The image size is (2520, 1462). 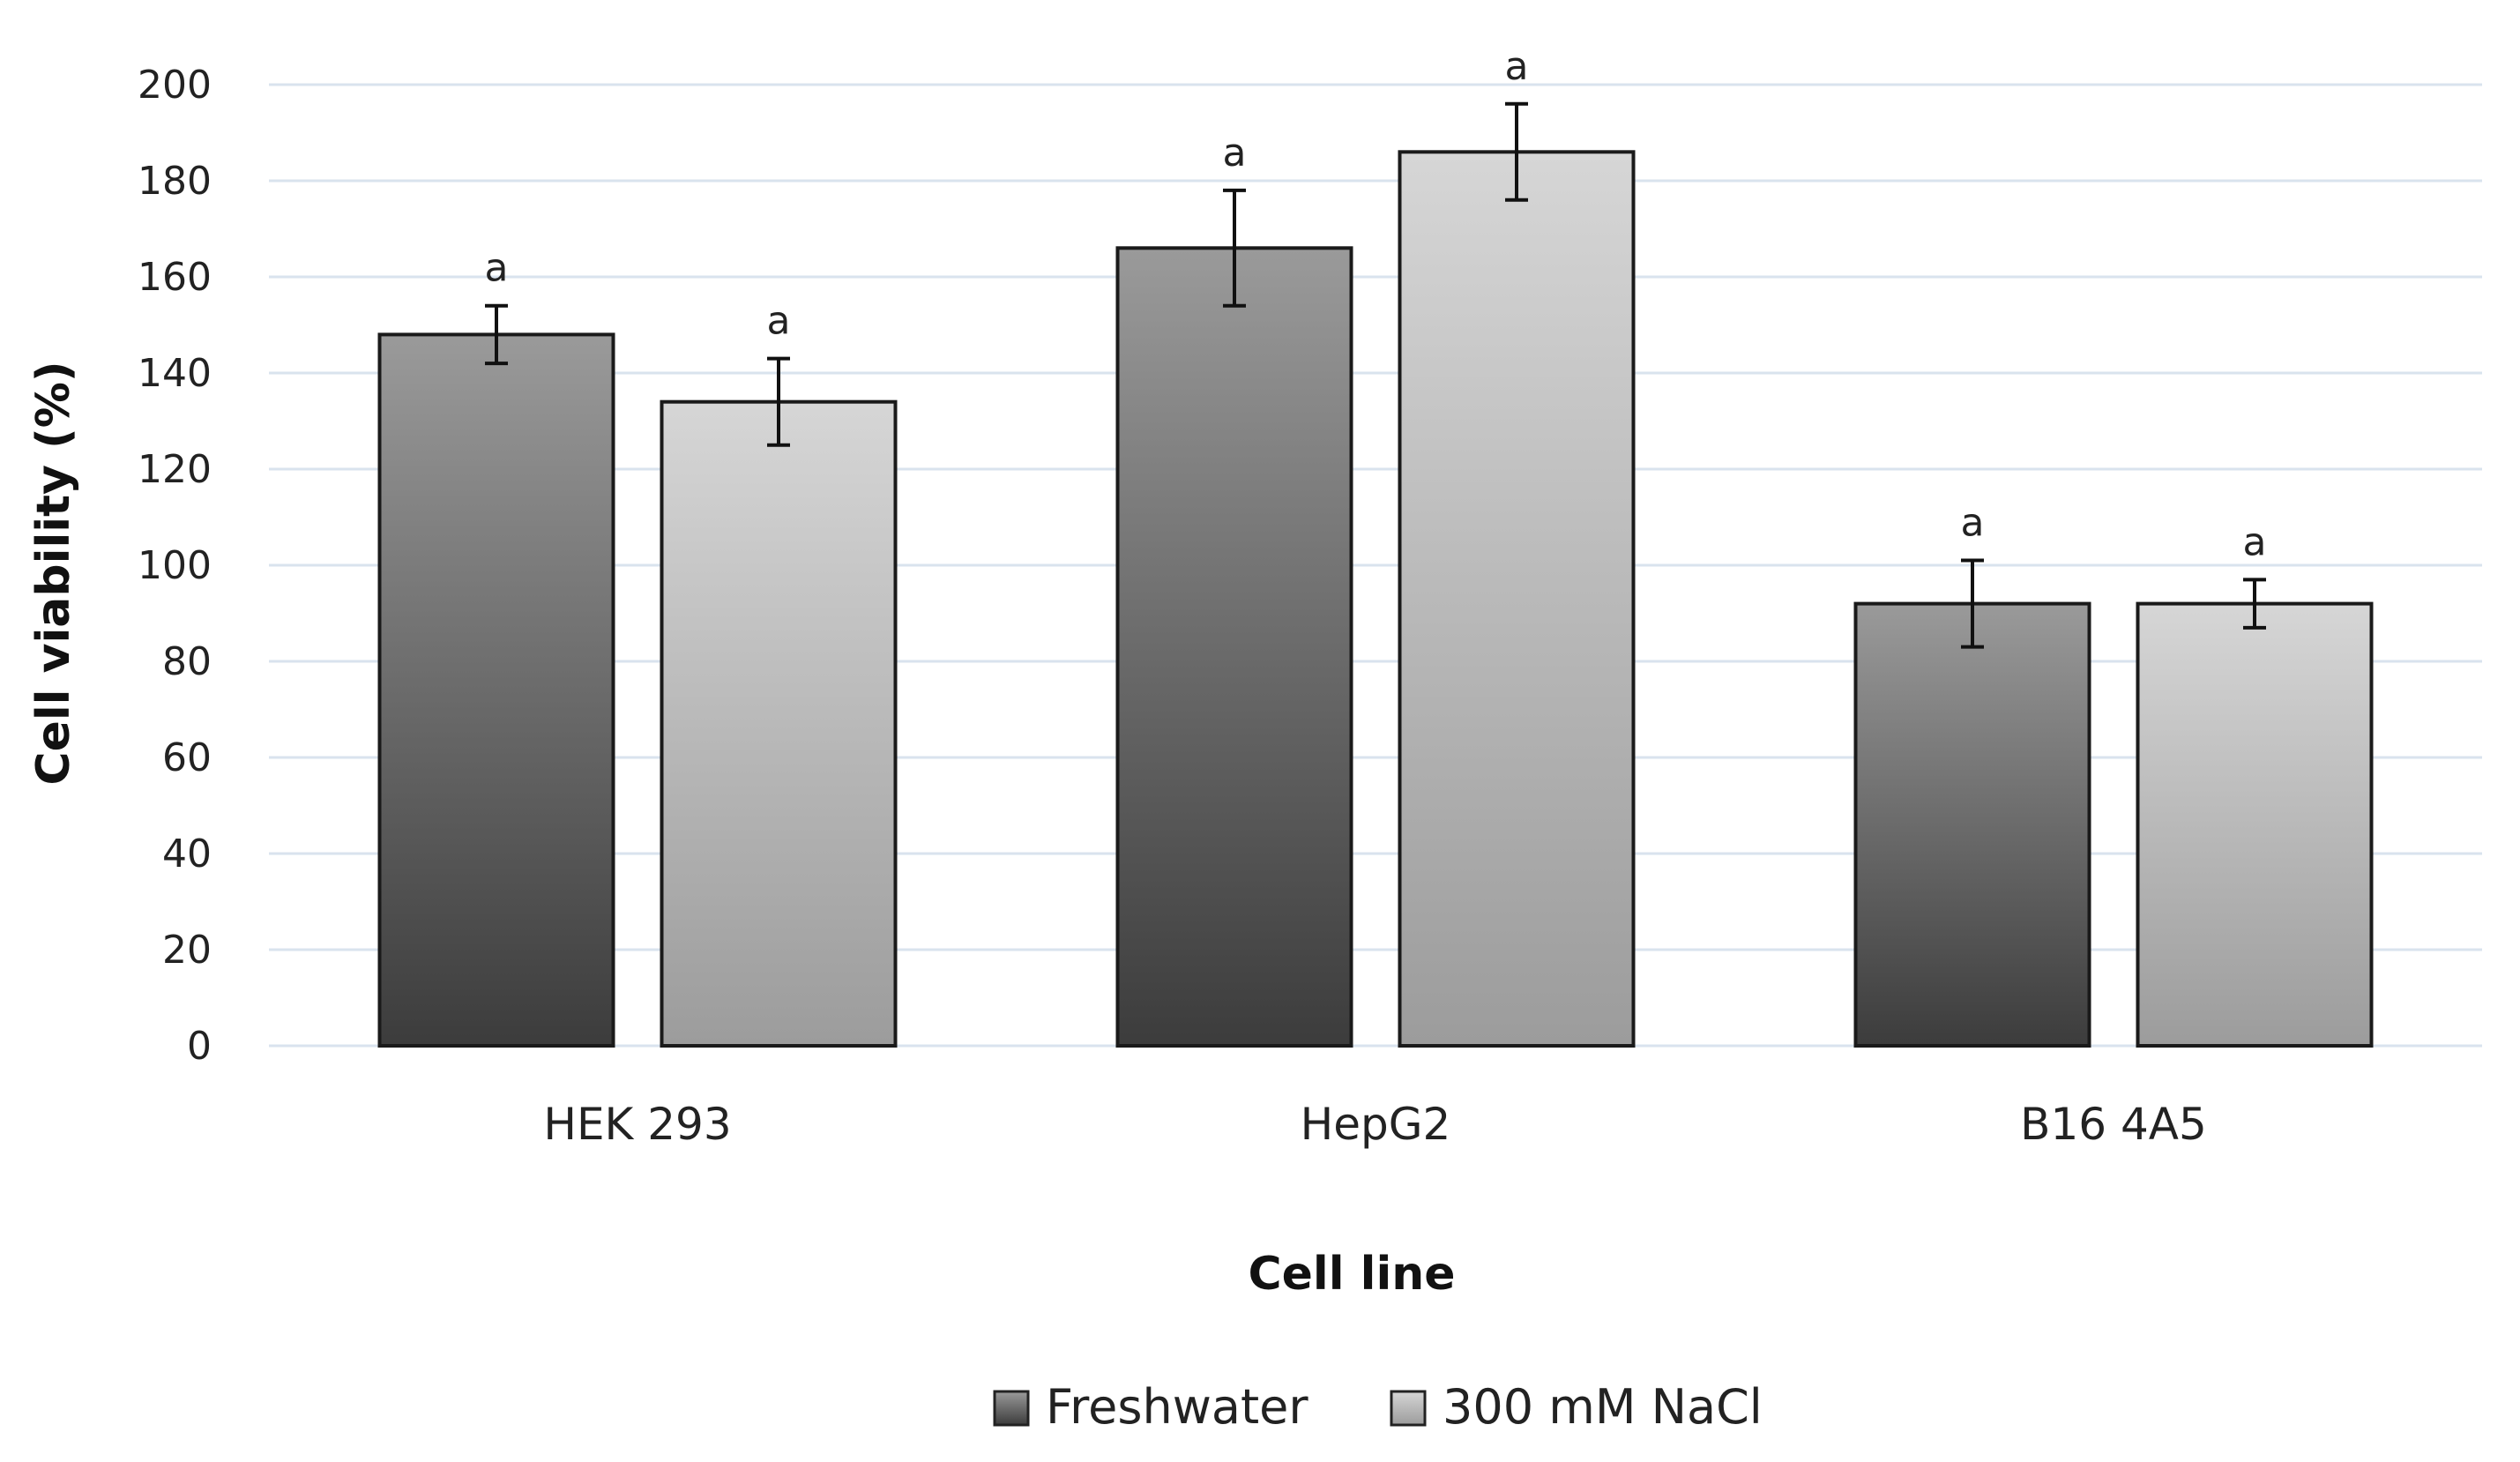 What do you see at coordinates (2113, 1125) in the screenshot?
I see `x-category-label: B16 4A5` at bounding box center [2113, 1125].